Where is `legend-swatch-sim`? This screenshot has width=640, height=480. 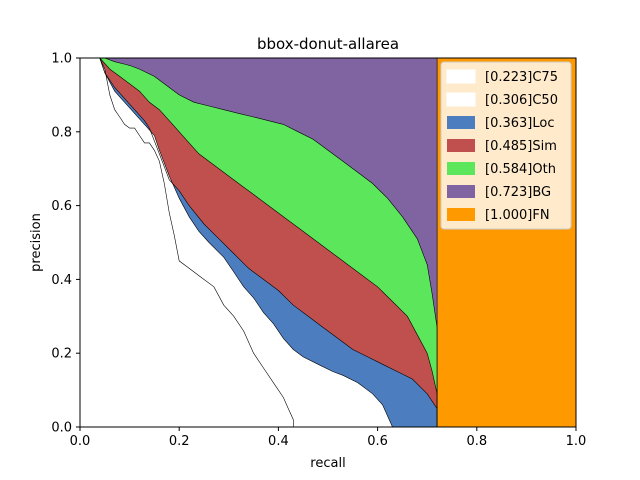 legend-swatch-sim is located at coordinates (461, 145).